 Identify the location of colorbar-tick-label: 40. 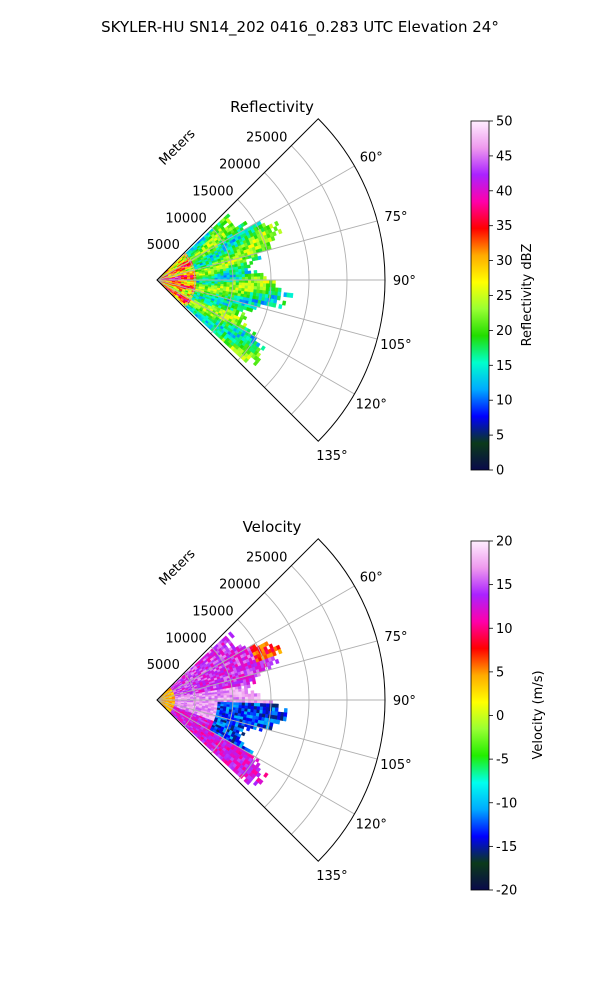
(504, 191).